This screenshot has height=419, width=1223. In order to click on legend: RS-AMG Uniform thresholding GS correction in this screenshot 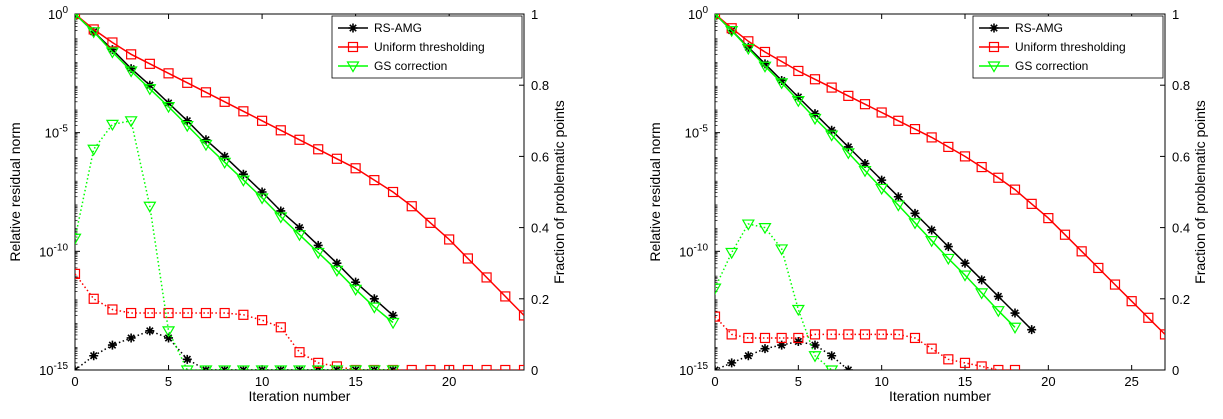, I will do `click(1068, 47)`.